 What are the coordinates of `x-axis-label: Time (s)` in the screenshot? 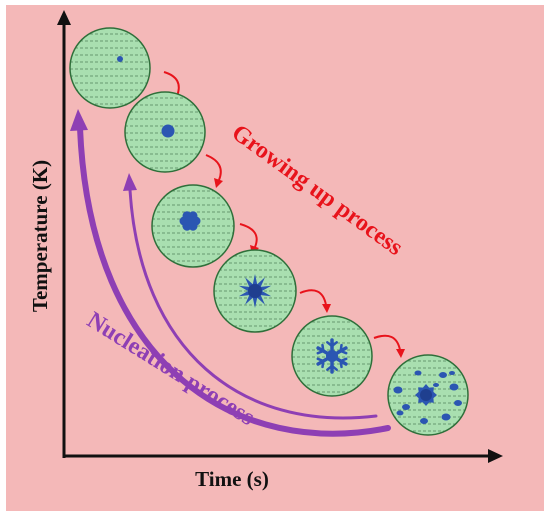 It's located at (232, 479).